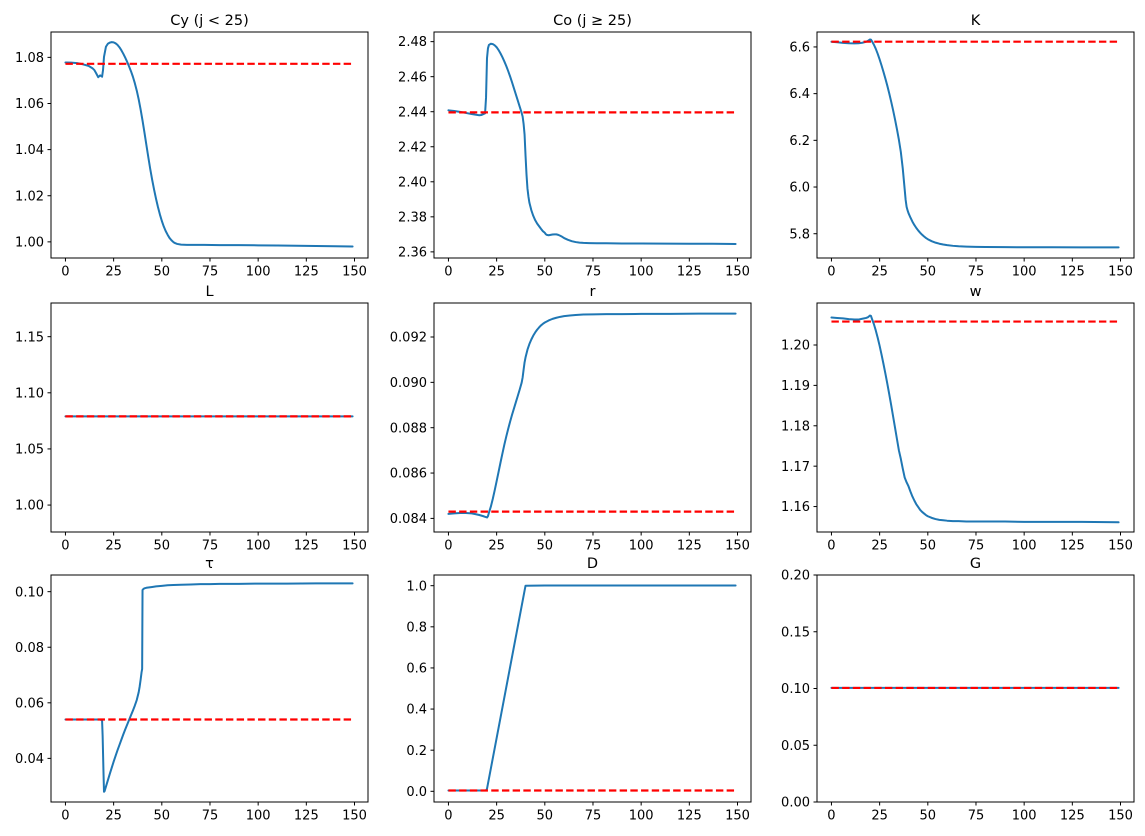 Image resolution: width=1145 pixels, height=836 pixels. Describe the element at coordinates (799, 234) in the screenshot. I see `y-tick-label: 5.8` at that location.